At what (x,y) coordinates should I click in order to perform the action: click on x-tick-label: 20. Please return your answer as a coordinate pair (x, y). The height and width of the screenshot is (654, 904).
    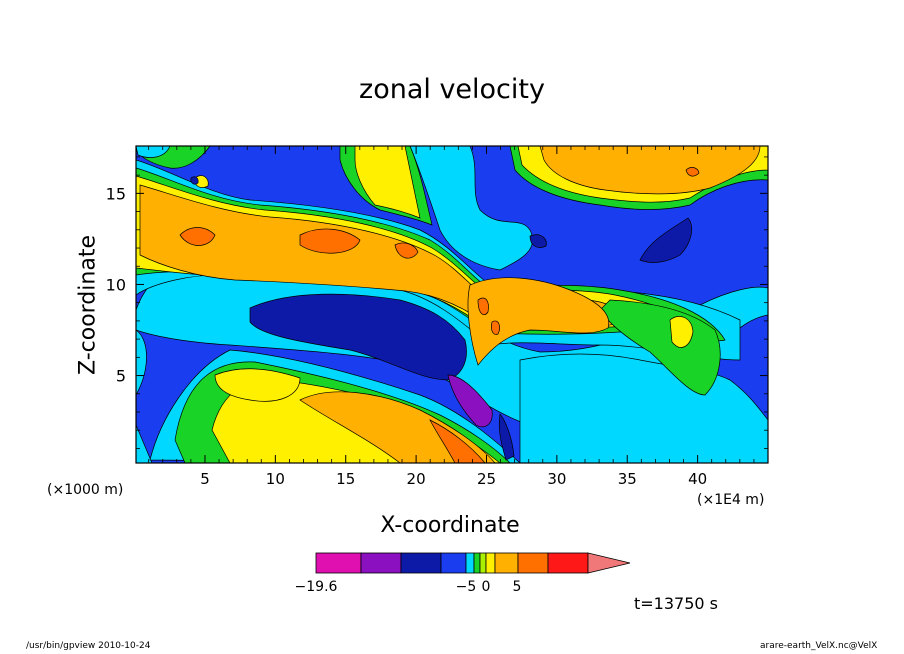
    Looking at the image, I should click on (416, 479).